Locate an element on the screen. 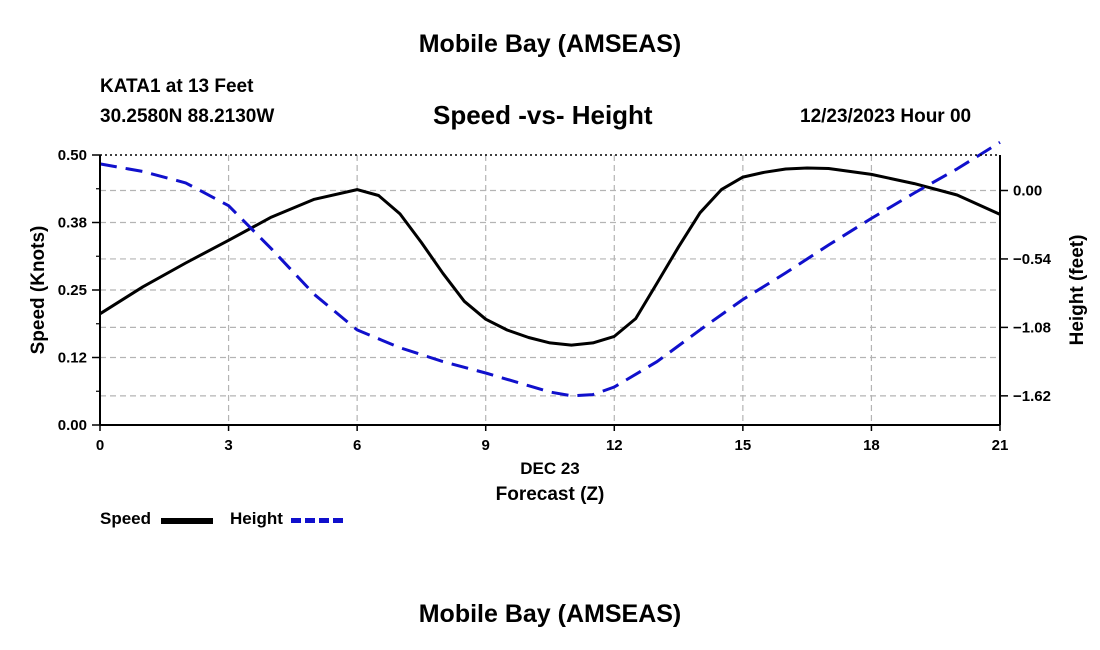 The width and height of the screenshot is (1100, 650). x-tick-label: 3 is located at coordinates (228, 445).